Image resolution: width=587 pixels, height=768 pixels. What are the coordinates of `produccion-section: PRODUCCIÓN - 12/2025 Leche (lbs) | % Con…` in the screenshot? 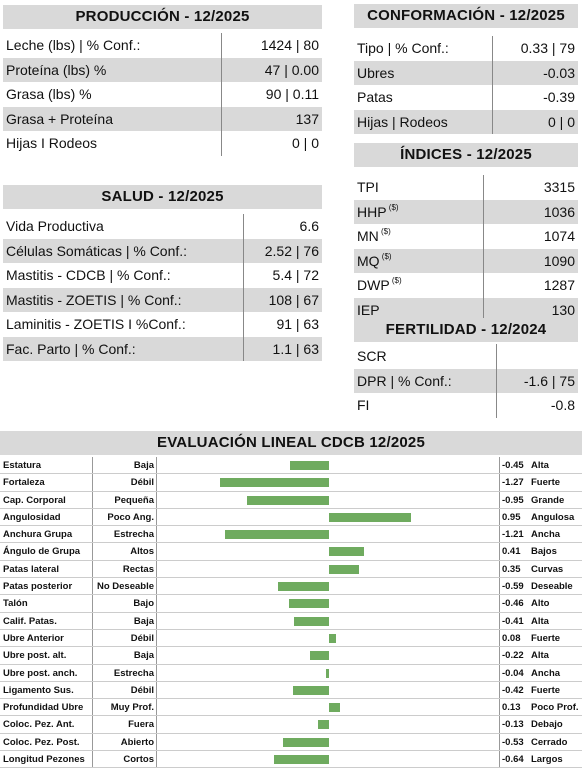 It's located at (162, 80).